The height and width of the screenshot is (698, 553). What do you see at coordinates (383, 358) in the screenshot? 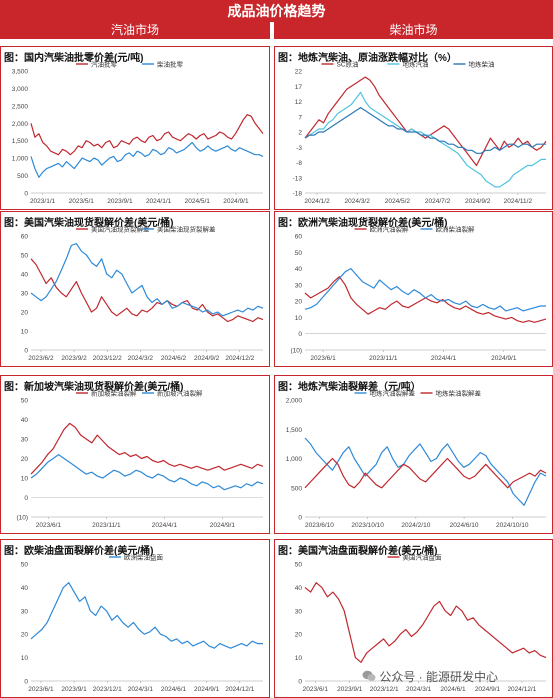
I see `x-tick-label: 2023/11/1` at bounding box center [383, 358].